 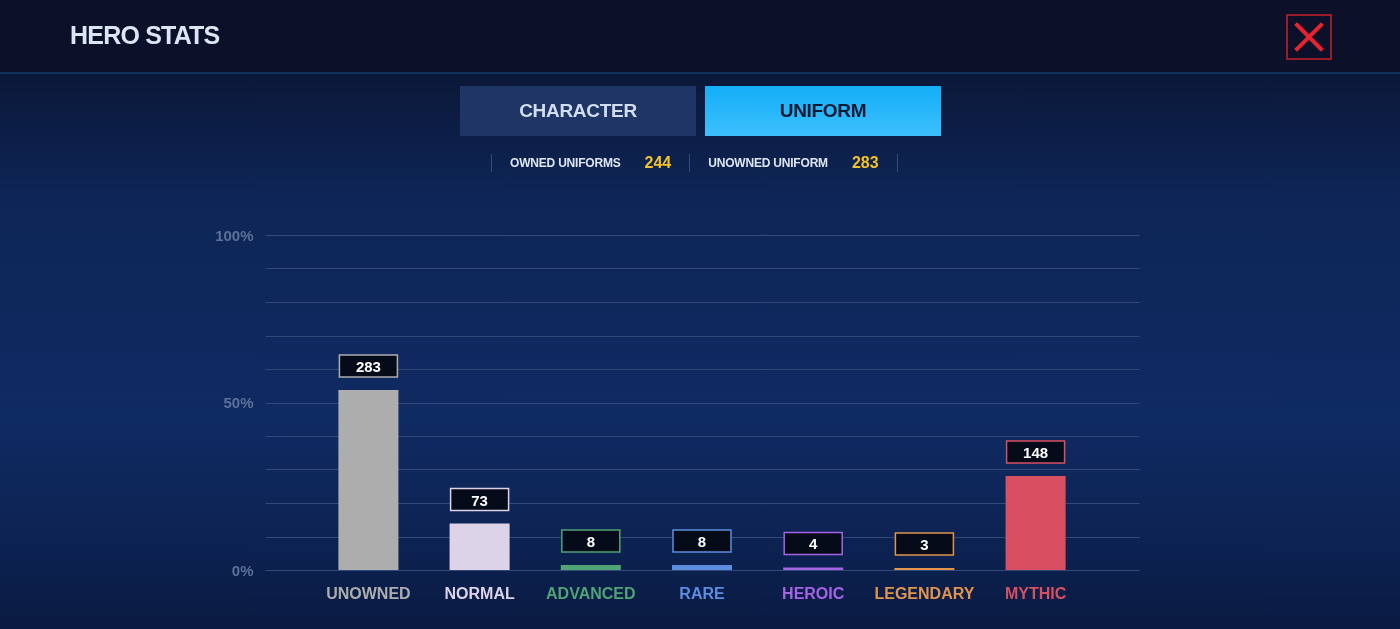 I want to click on y-tick-label: 0%, so click(x=242, y=570).